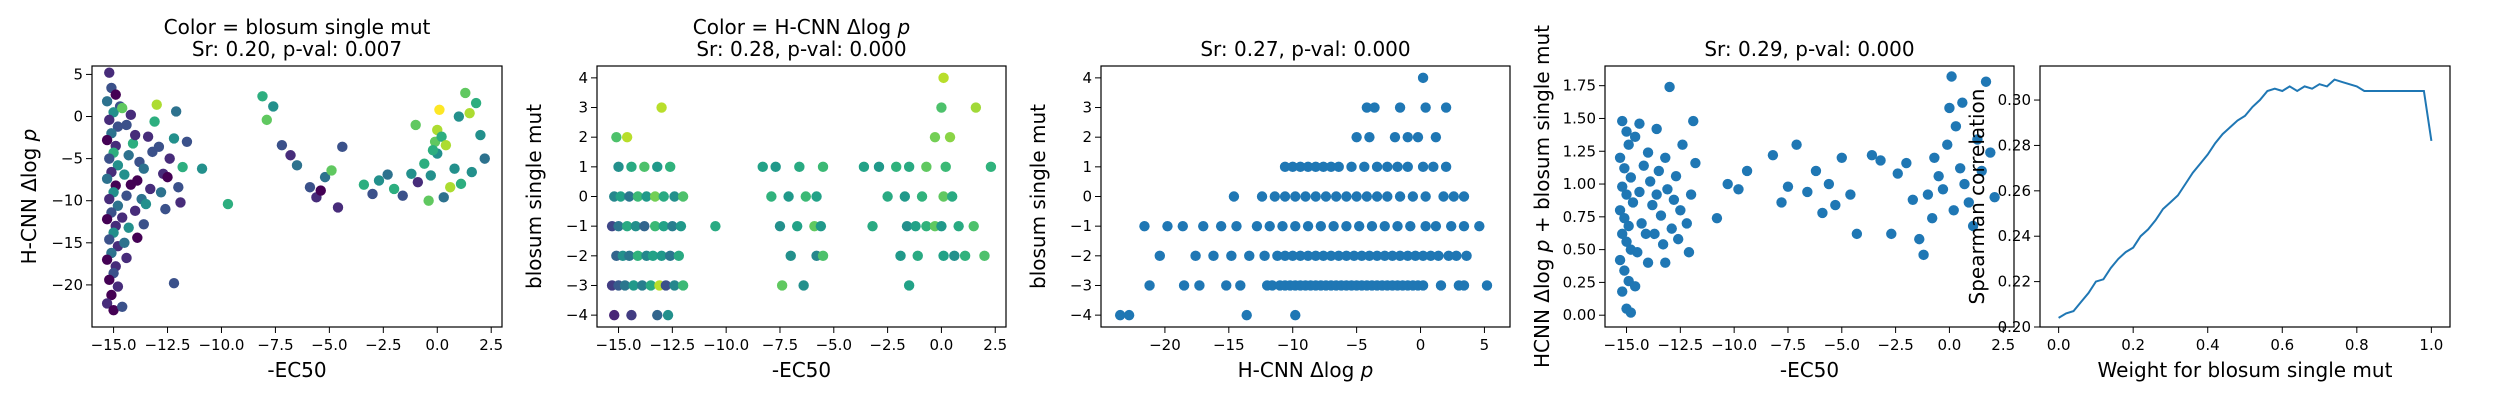  I want to click on chart-title: Sr: 0.27, p-val: 0.000, so click(1305, 49).